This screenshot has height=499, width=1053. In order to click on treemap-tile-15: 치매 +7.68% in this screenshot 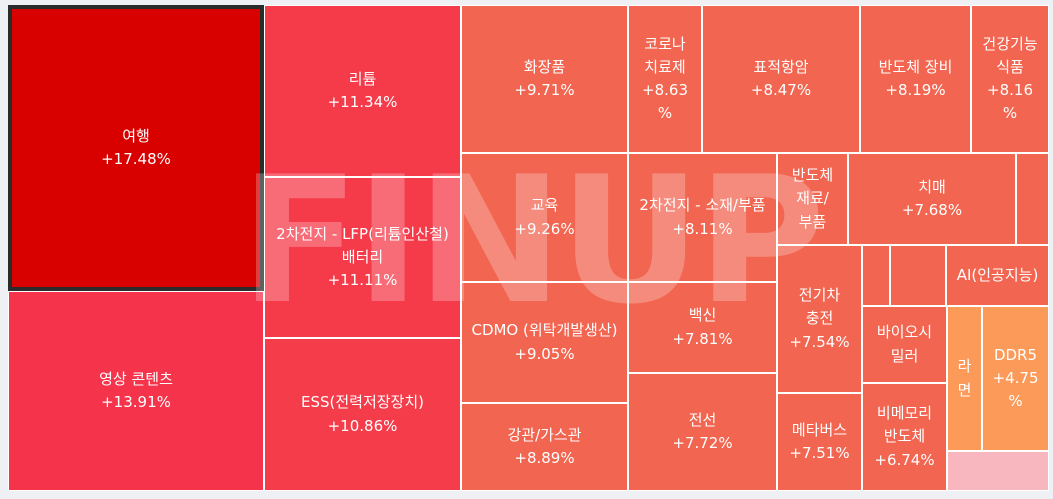, I will do `click(932, 199)`.